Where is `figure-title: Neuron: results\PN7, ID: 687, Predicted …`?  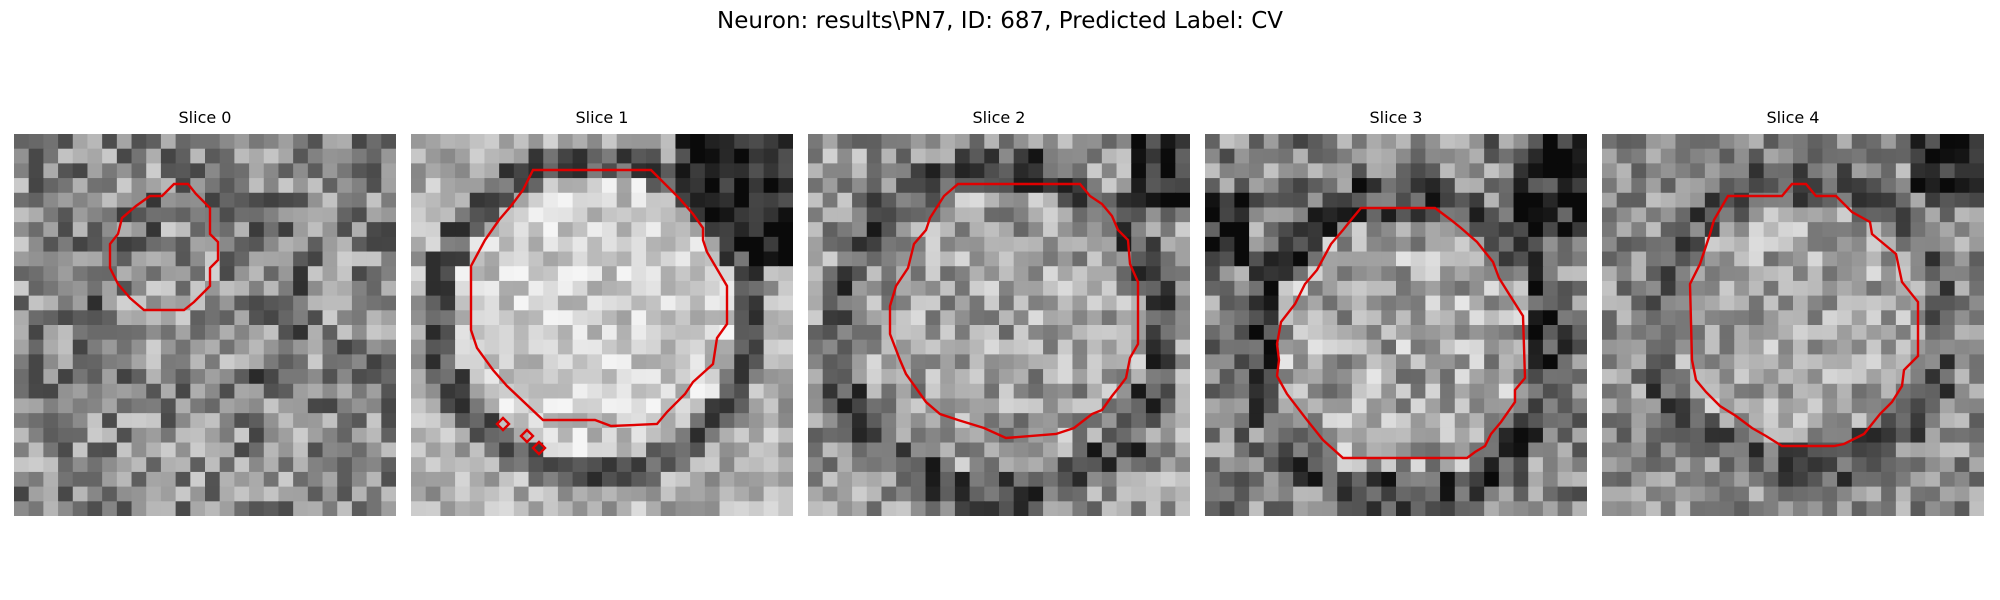
figure-title: Neuron: results\PN7, ID: 687, Predicted … is located at coordinates (1000, 21).